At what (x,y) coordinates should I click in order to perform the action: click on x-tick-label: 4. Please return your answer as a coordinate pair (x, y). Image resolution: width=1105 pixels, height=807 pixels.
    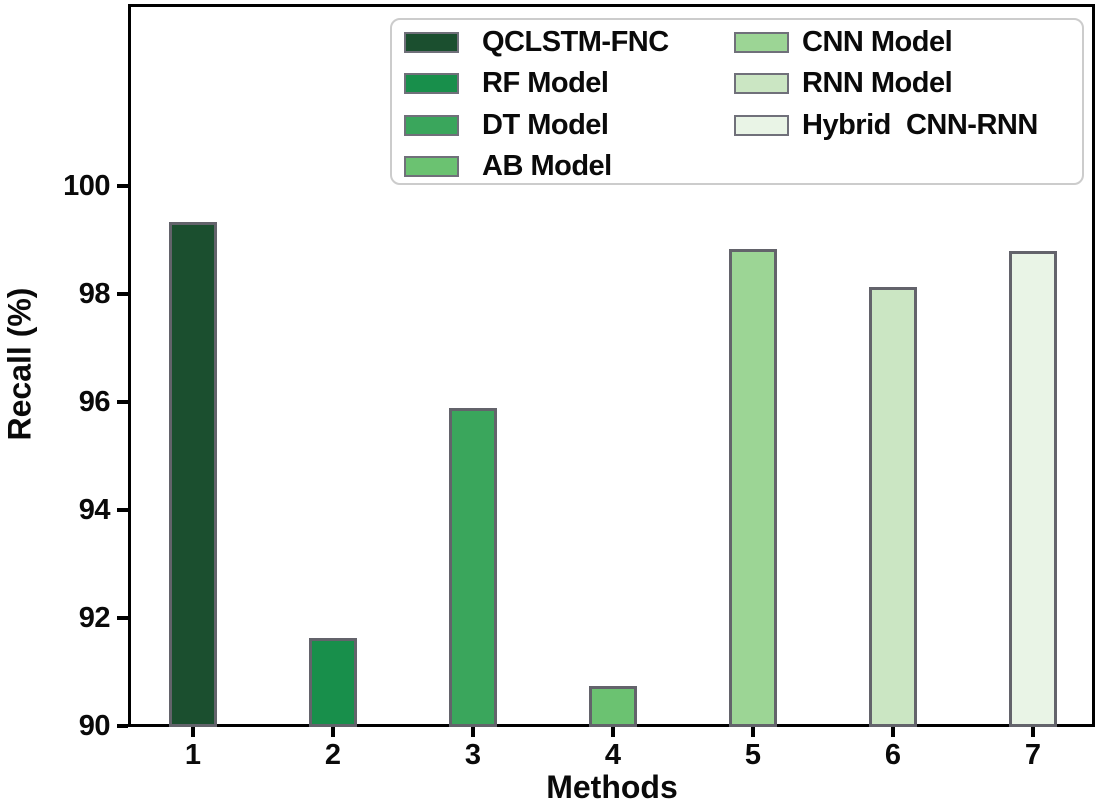
    Looking at the image, I should click on (613, 755).